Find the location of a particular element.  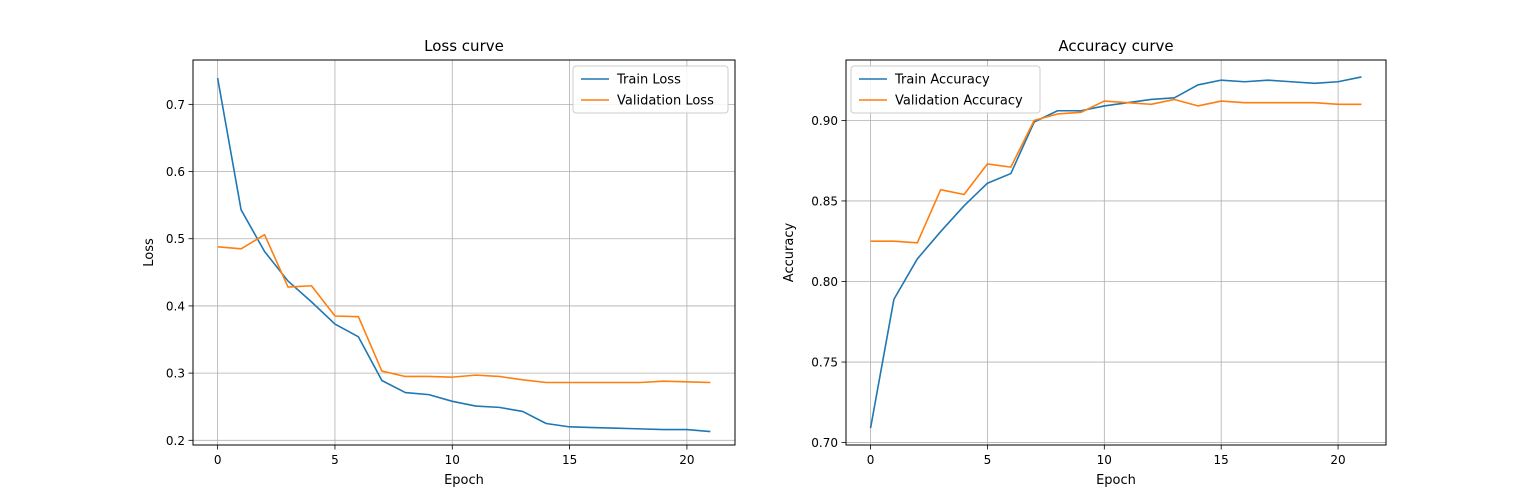

accuracy-legend-box is located at coordinates (945, 89).